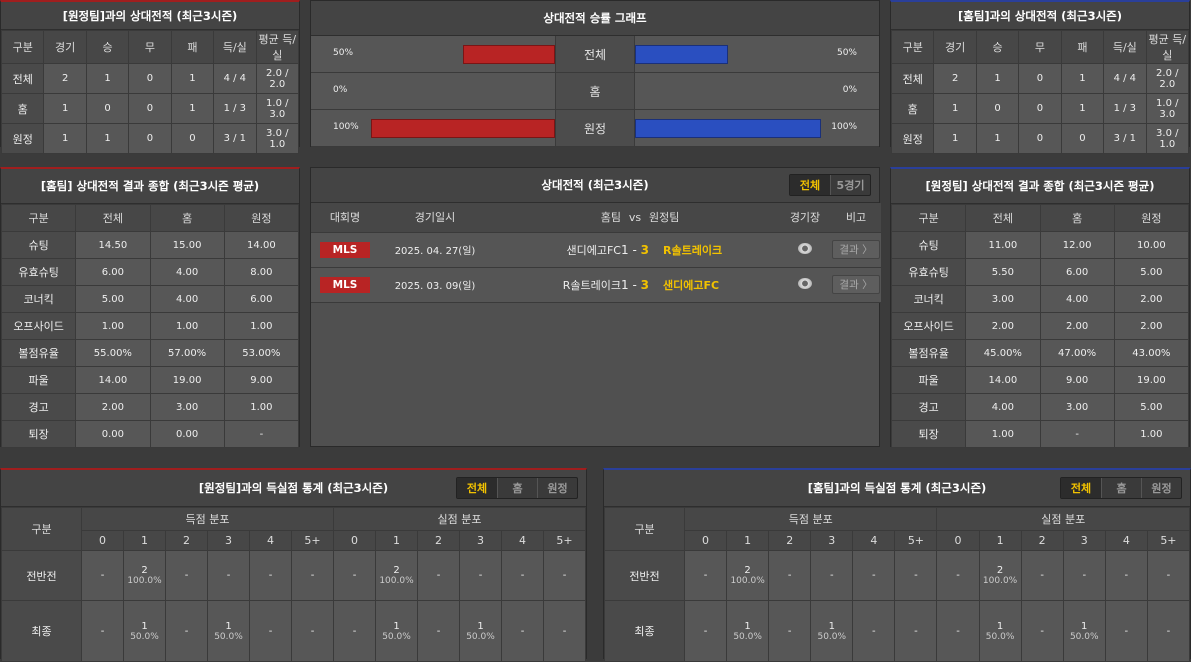  Describe the element at coordinates (644, 284) in the screenshot. I see `away-score: 3` at that location.